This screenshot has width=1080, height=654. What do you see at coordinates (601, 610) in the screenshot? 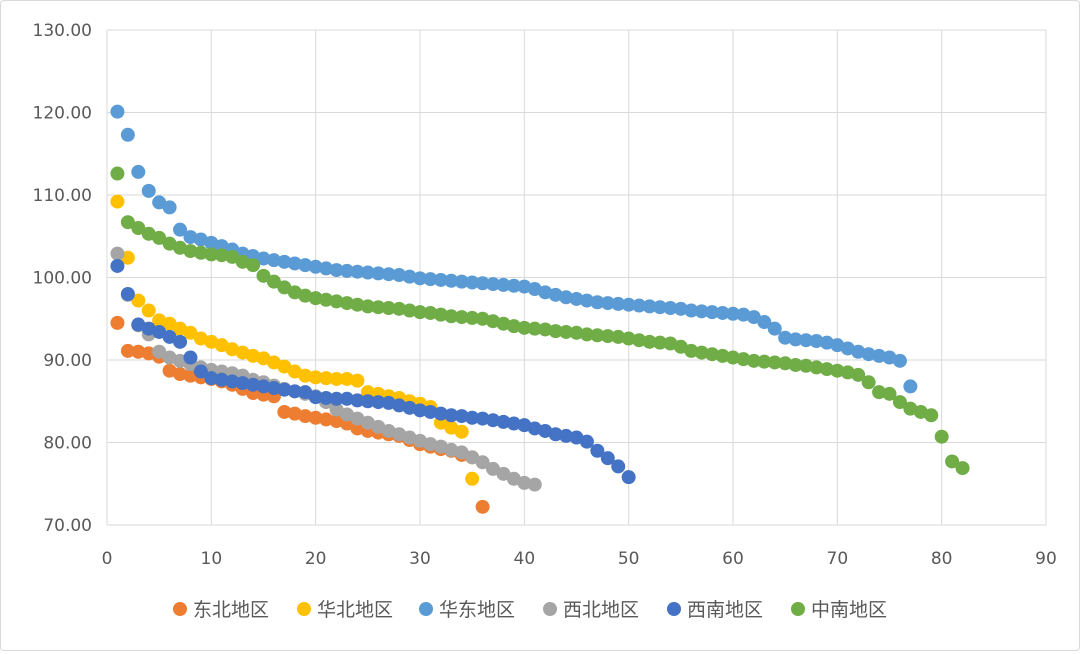
I see `legend-label: 西北地区` at bounding box center [601, 610].